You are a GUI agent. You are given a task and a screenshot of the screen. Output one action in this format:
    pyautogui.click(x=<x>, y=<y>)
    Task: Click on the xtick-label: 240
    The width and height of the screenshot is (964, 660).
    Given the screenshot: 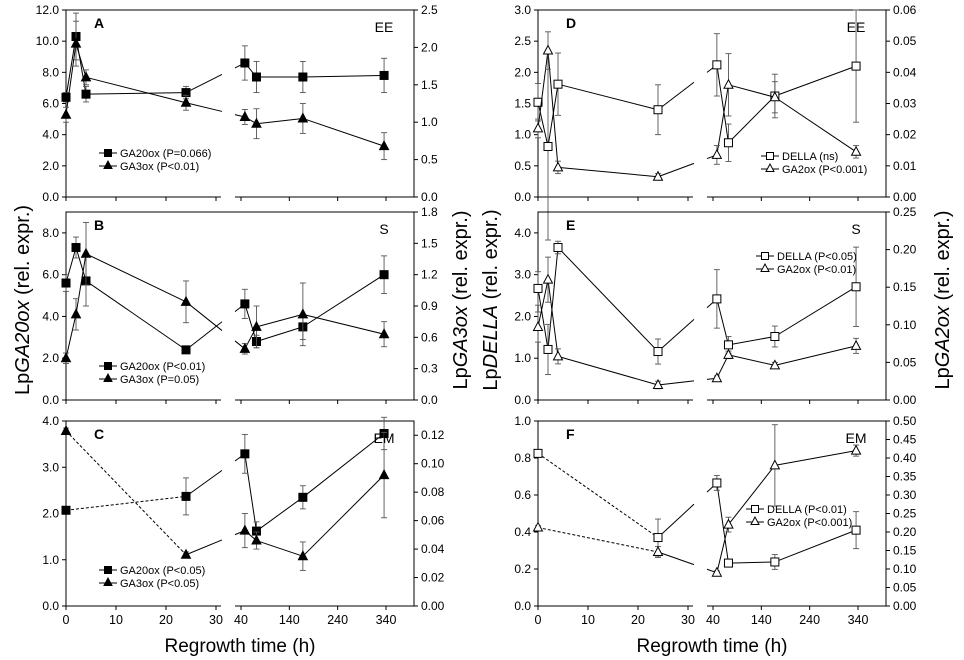 What is the action you would take?
    pyautogui.click(x=337, y=620)
    